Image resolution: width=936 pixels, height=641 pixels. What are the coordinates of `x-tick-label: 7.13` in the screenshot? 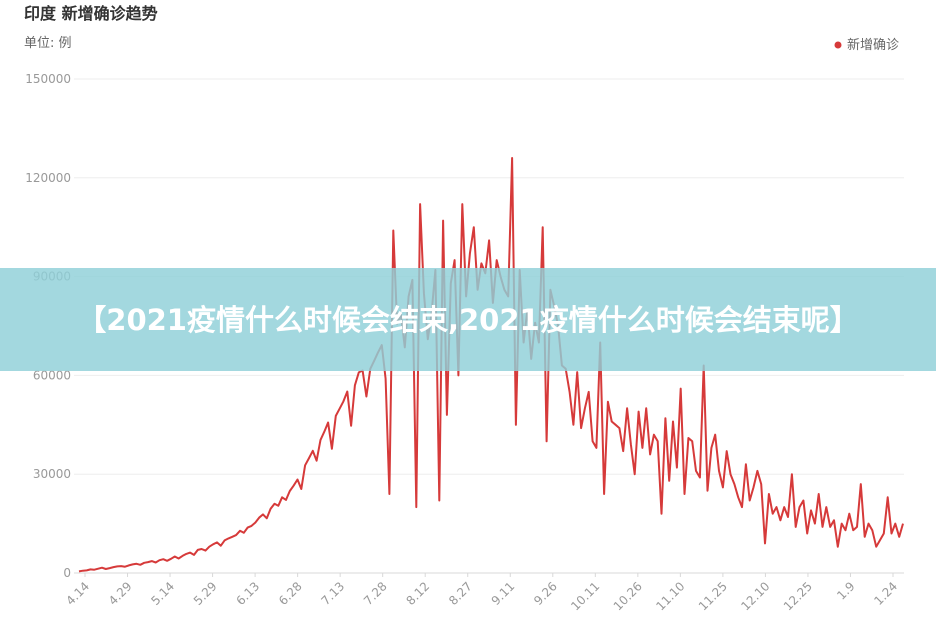 It's located at (332, 593).